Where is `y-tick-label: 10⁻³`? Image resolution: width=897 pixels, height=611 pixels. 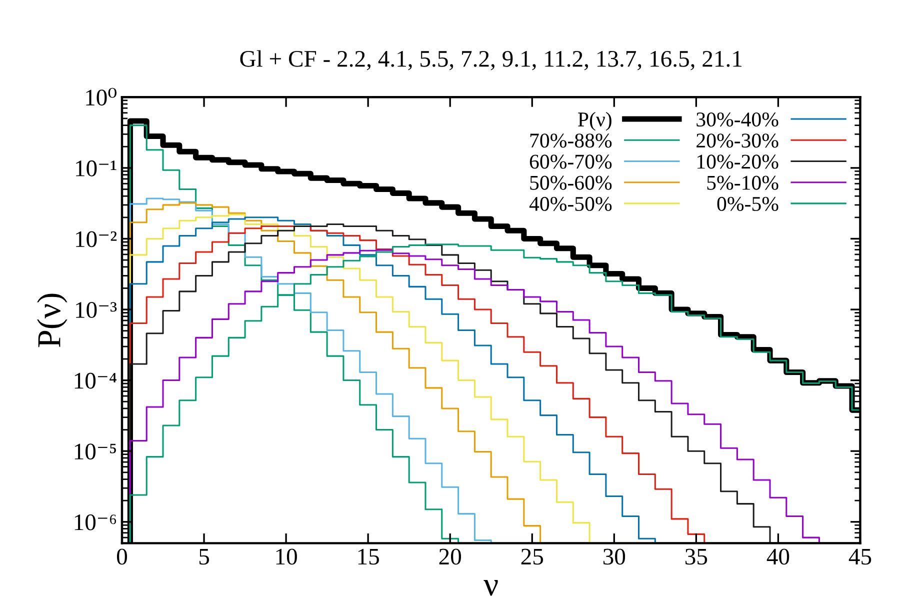 y-tick-label: 10⁻³ is located at coordinates (96, 310).